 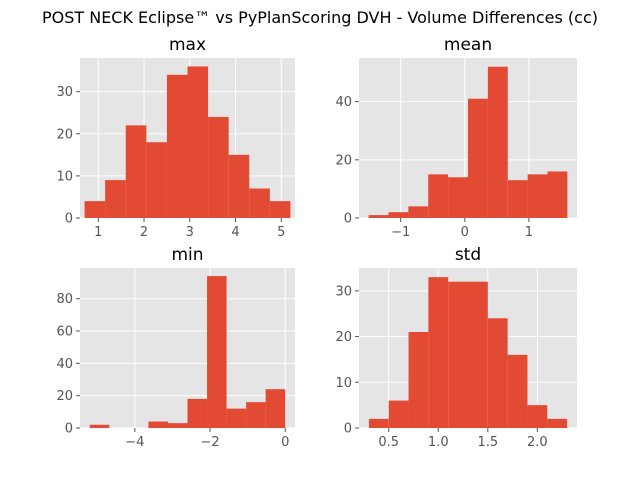 I want to click on x-tick-label: −1, so click(x=400, y=232).